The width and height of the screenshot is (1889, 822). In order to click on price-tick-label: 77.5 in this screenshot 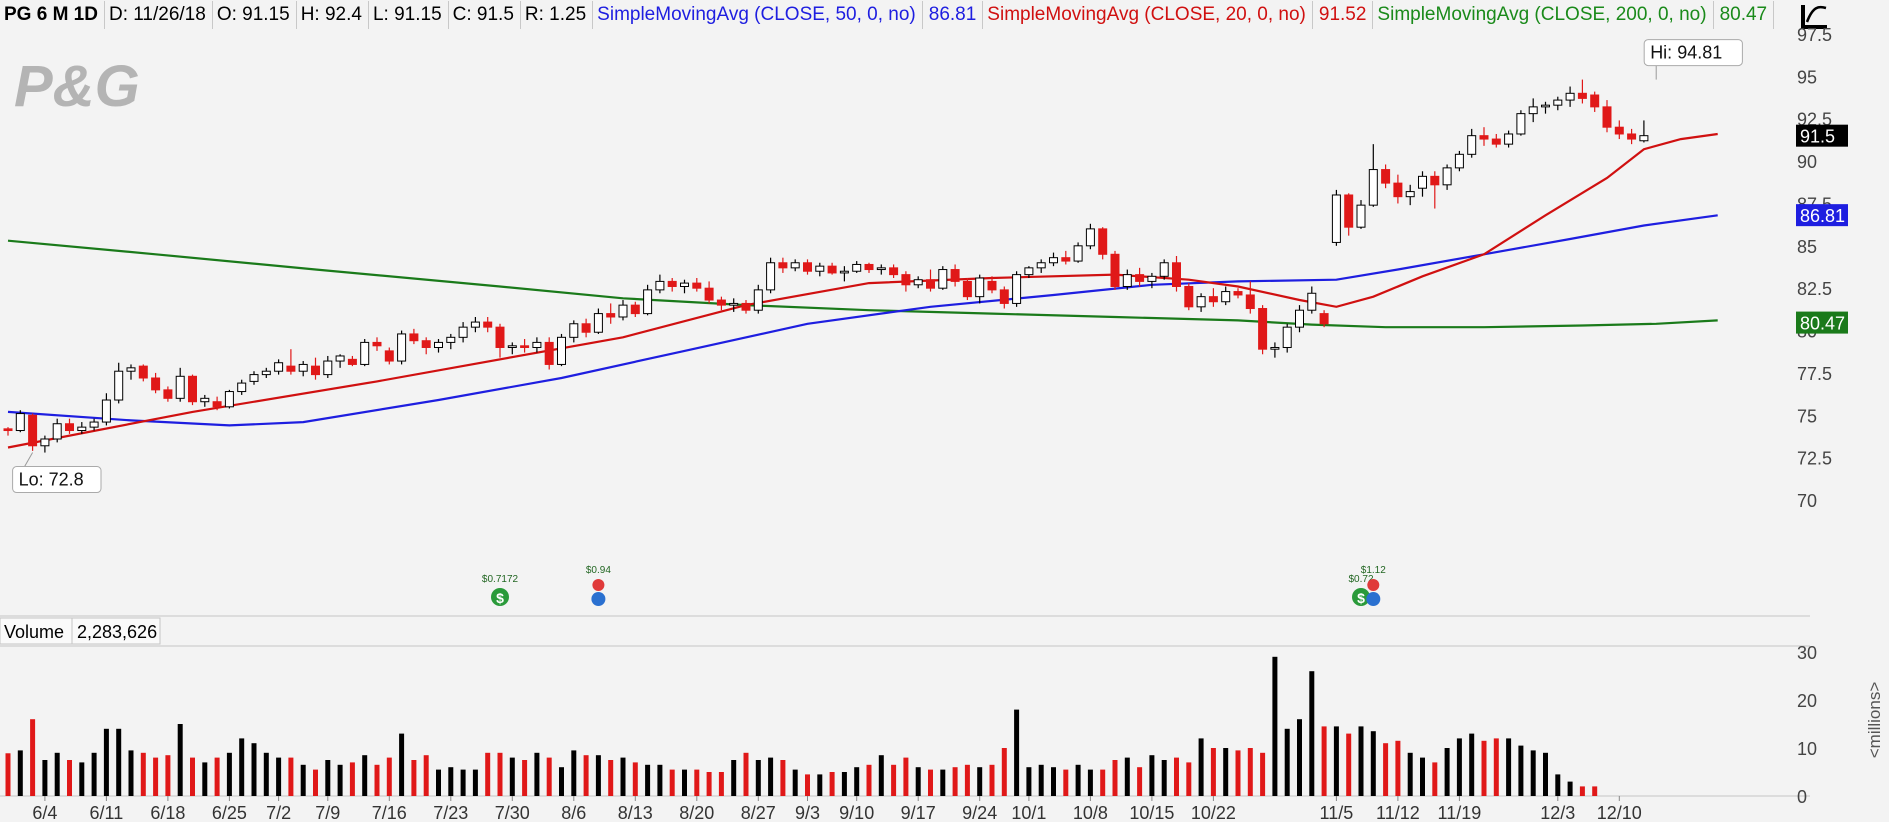, I will do `click(1814, 374)`.